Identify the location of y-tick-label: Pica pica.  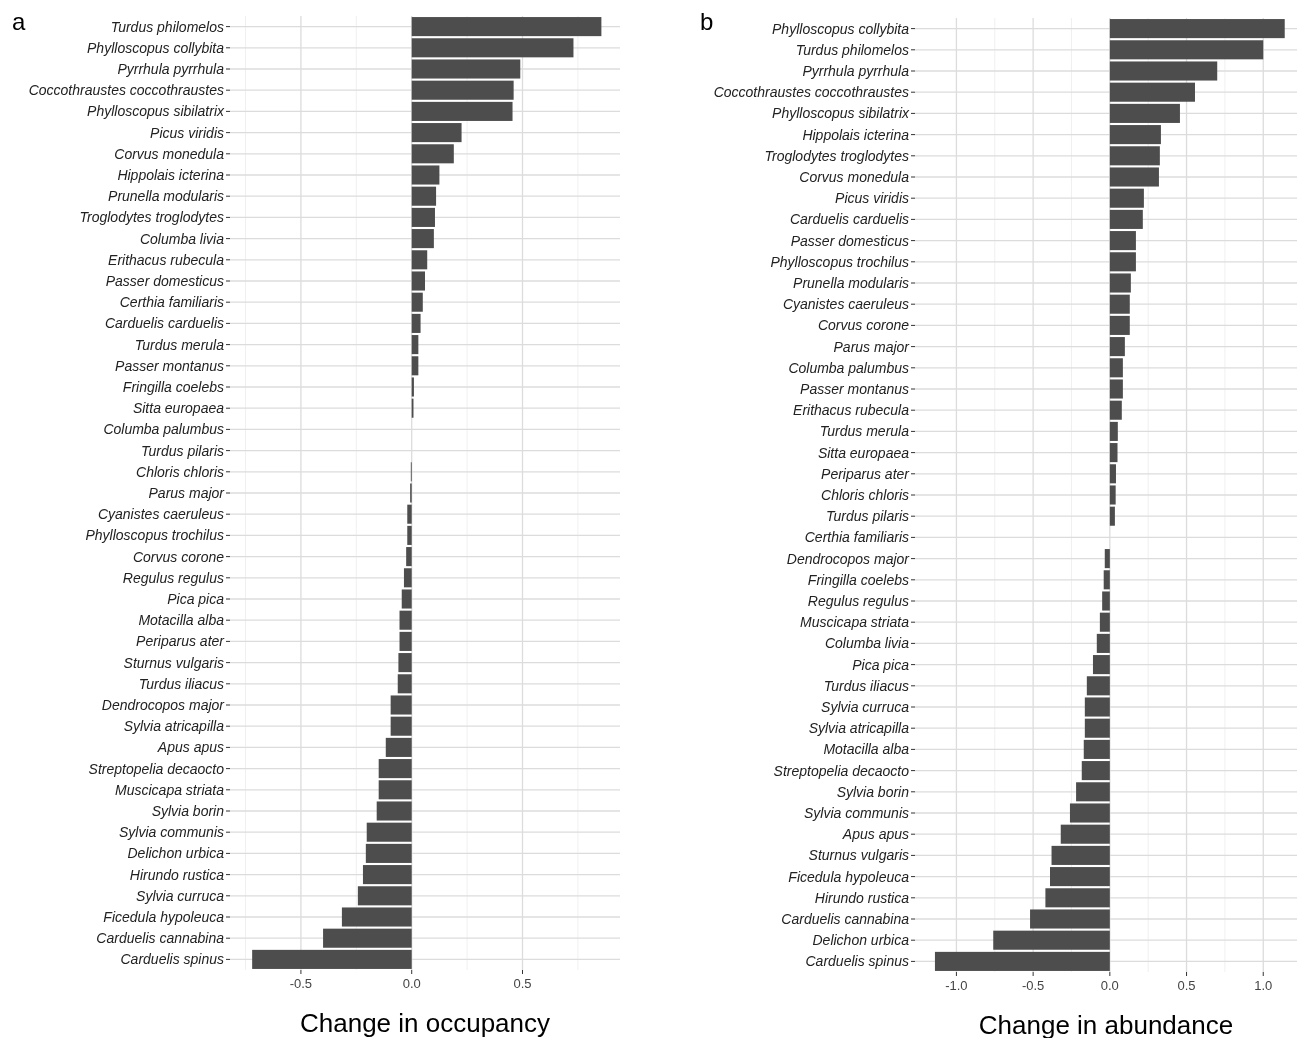
(881, 664).